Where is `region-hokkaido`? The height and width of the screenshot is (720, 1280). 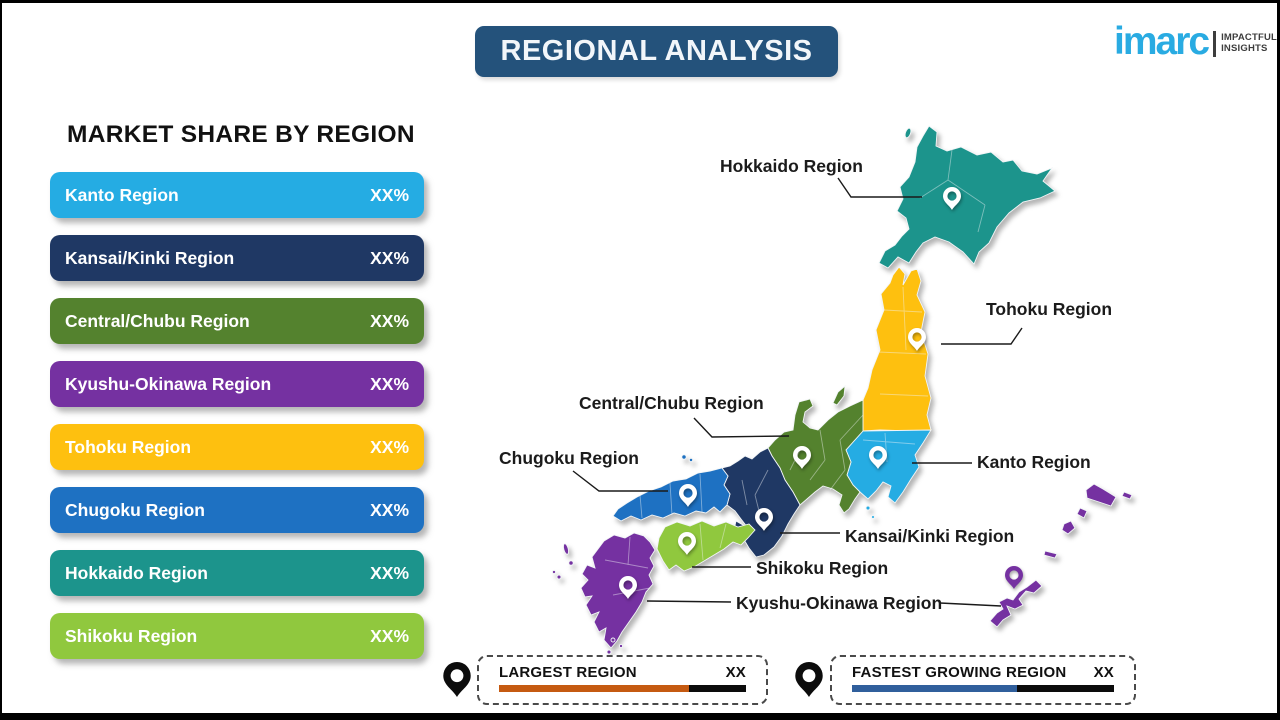 region-hokkaido is located at coordinates (967, 197).